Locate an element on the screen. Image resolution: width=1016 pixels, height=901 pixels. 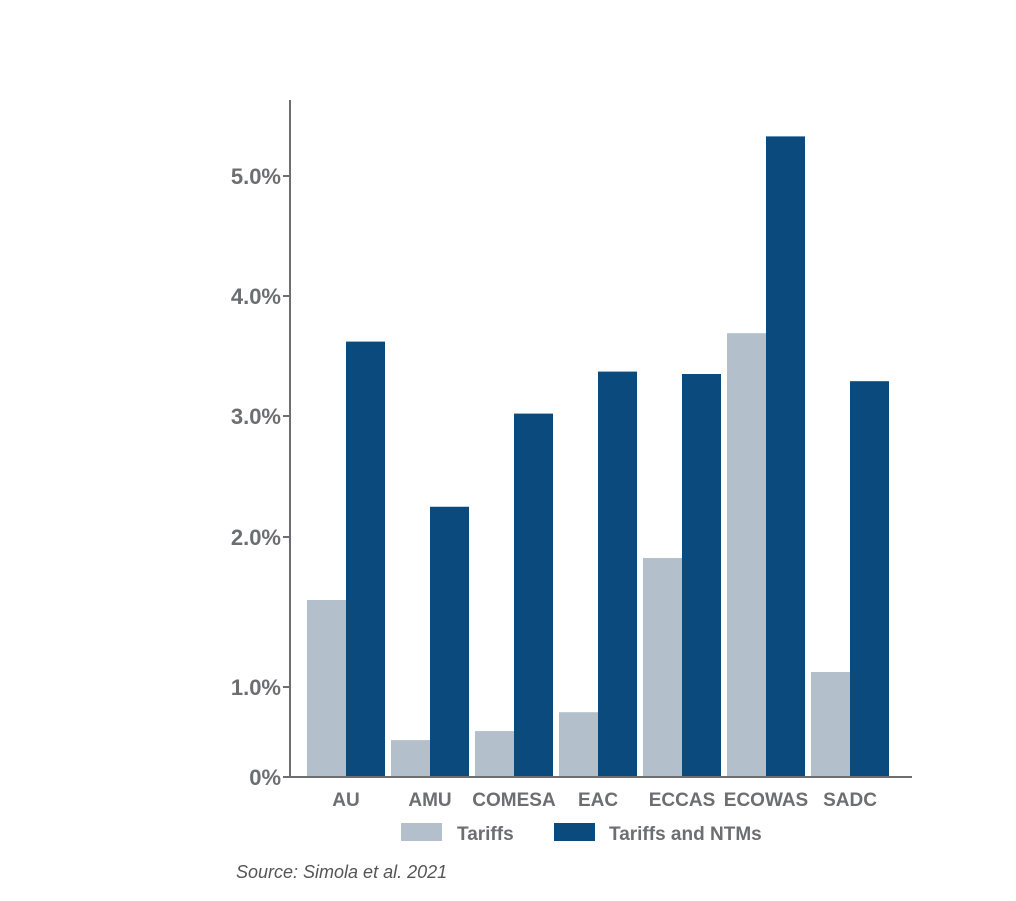
y-tick-label: 3.0% is located at coordinates (256, 416).